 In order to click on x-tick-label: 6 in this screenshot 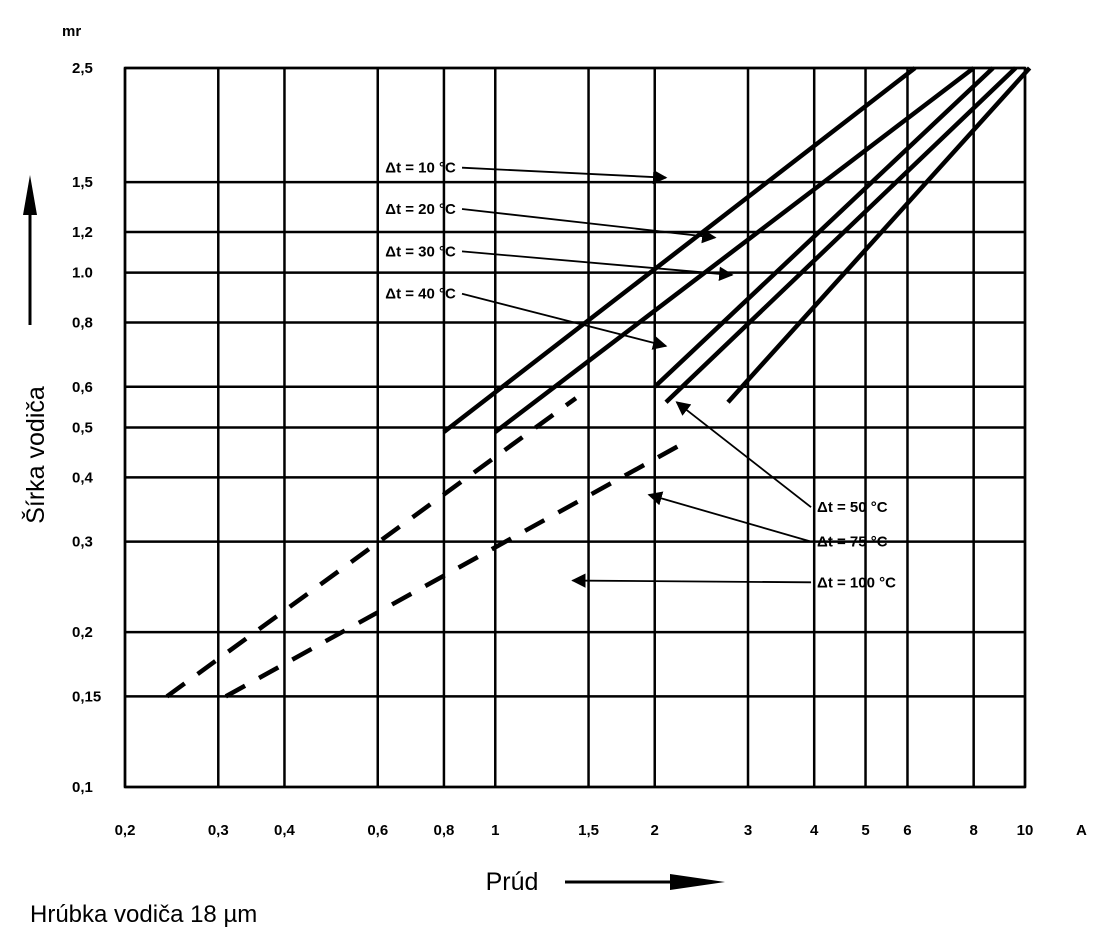, I will do `click(907, 830)`.